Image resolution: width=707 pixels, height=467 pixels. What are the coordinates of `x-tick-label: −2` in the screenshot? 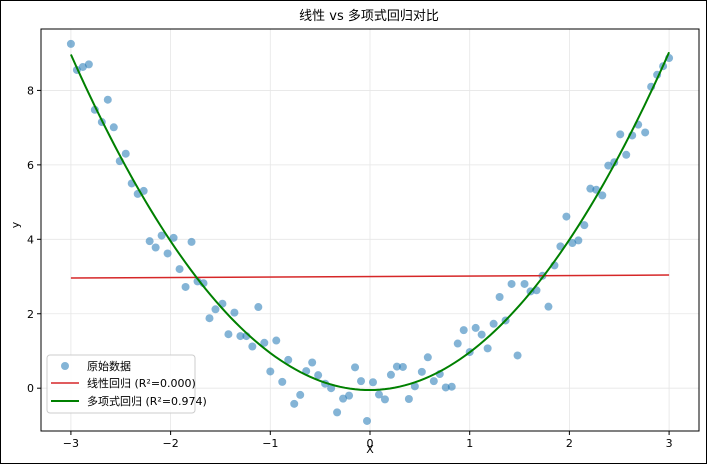 It's located at (170, 443).